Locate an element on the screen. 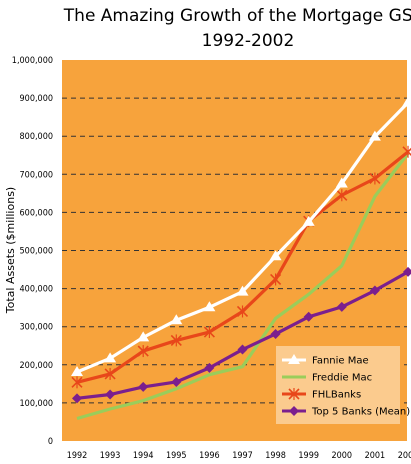 Image resolution: width=411 pixels, height=464 pixels. legend-label: FHLBanks is located at coordinates (336, 395).